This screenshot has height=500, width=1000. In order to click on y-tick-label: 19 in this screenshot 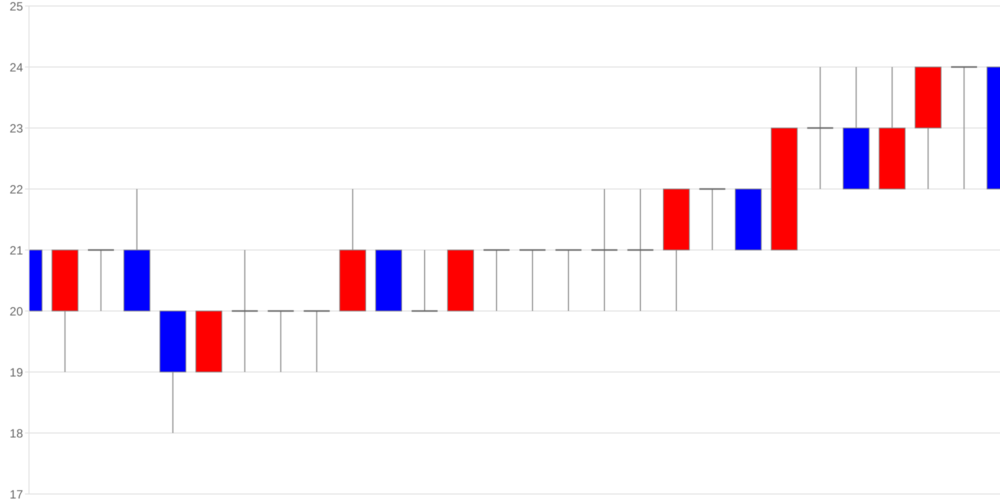, I will do `click(17, 372)`.